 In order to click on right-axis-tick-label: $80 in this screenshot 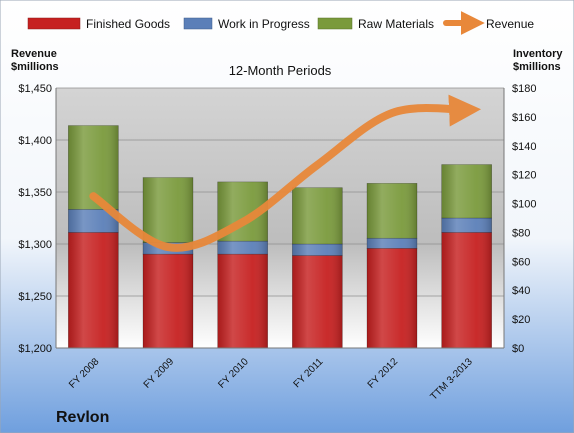, I will do `click(521, 233)`.